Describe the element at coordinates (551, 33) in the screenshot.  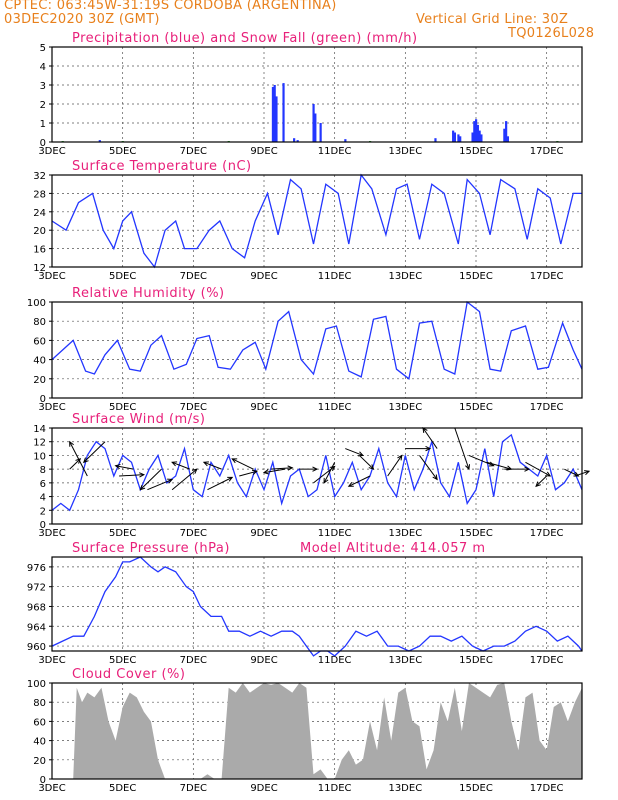
I see `header-model-id: TQ0126L028` at that location.